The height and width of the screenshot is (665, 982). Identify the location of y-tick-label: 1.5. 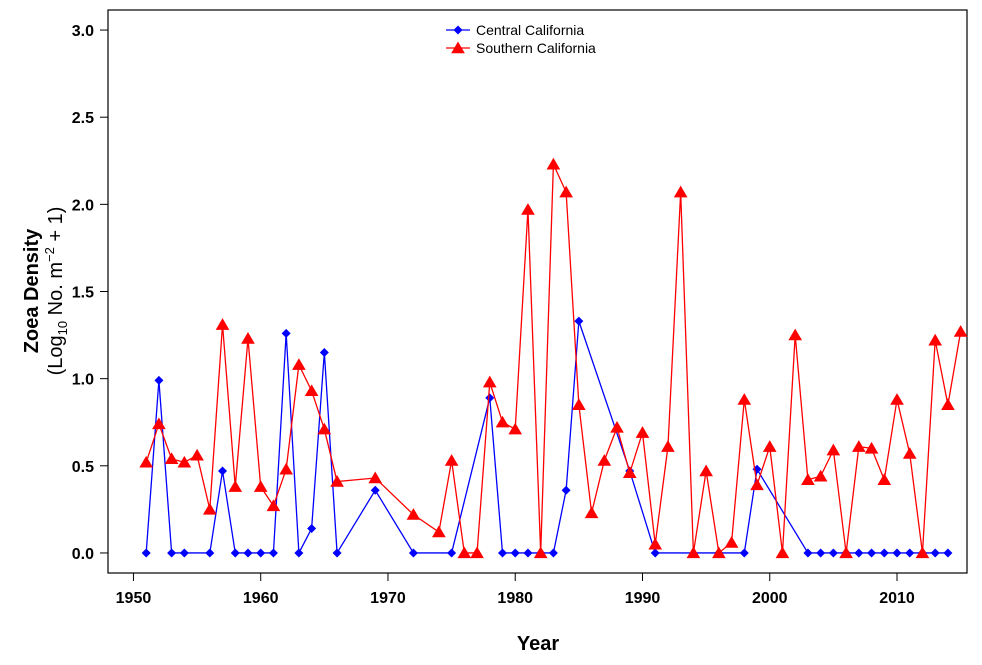
(83, 293).